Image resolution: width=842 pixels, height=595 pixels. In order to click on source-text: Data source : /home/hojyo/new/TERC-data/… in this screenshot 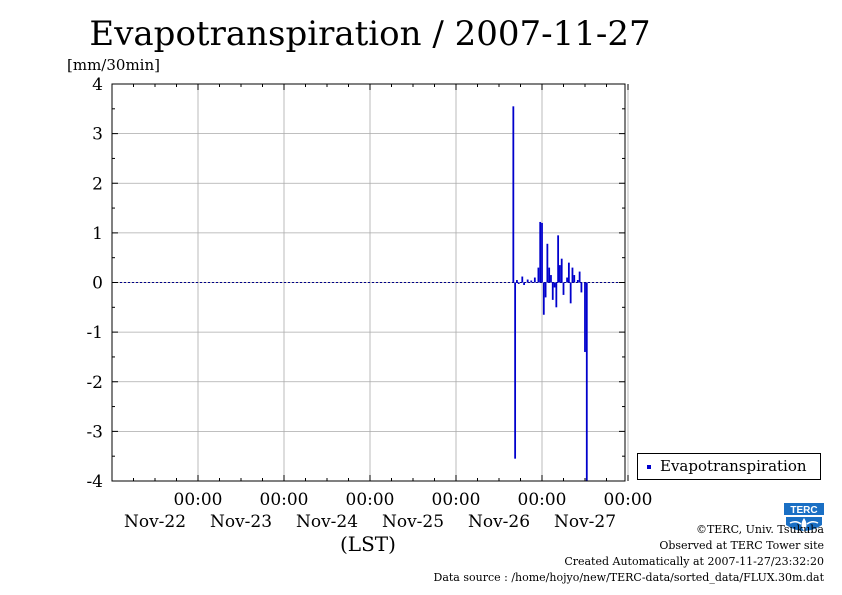, I will do `click(629, 577)`.